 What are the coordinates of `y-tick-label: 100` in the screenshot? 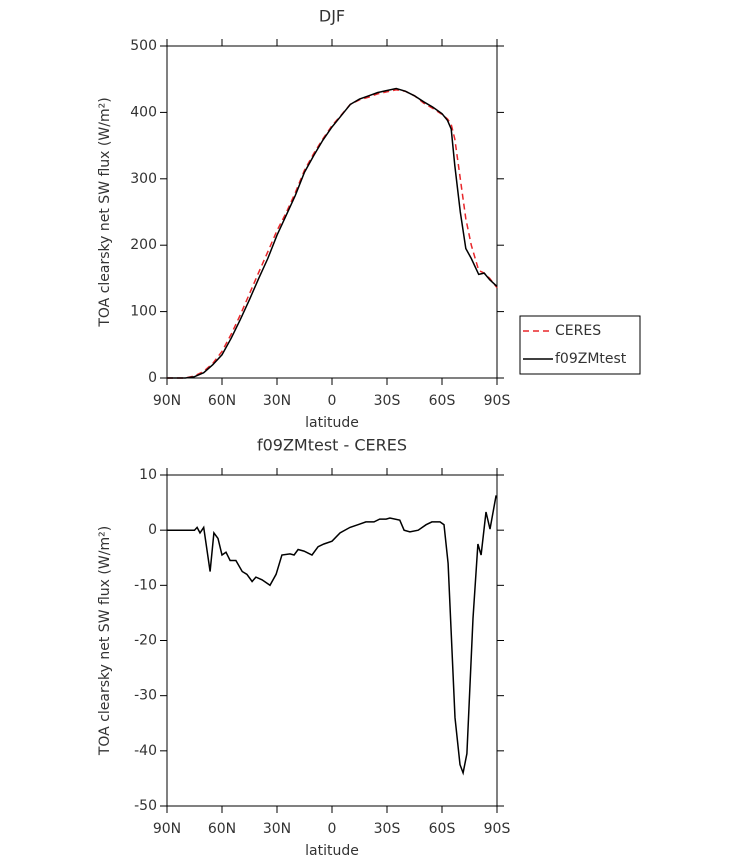 It's located at (143, 312).